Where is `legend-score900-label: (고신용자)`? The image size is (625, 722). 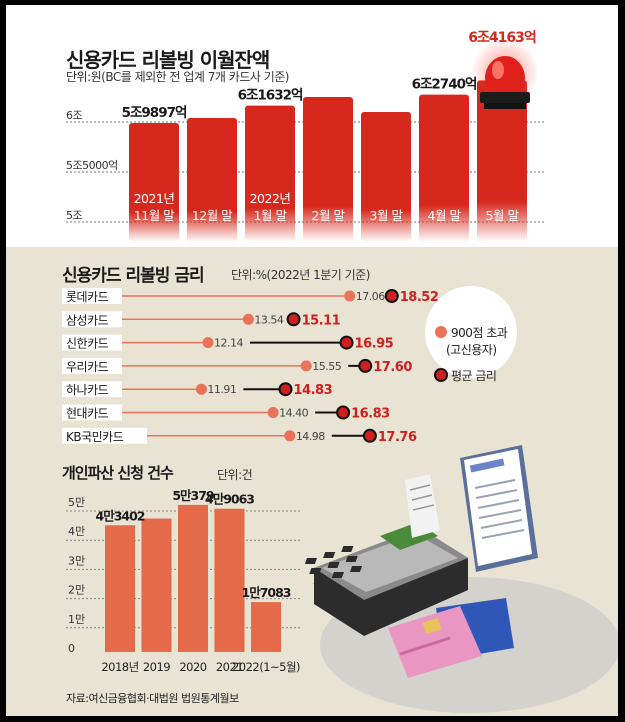 legend-score900-label: (고신용자) is located at coordinates (471, 350).